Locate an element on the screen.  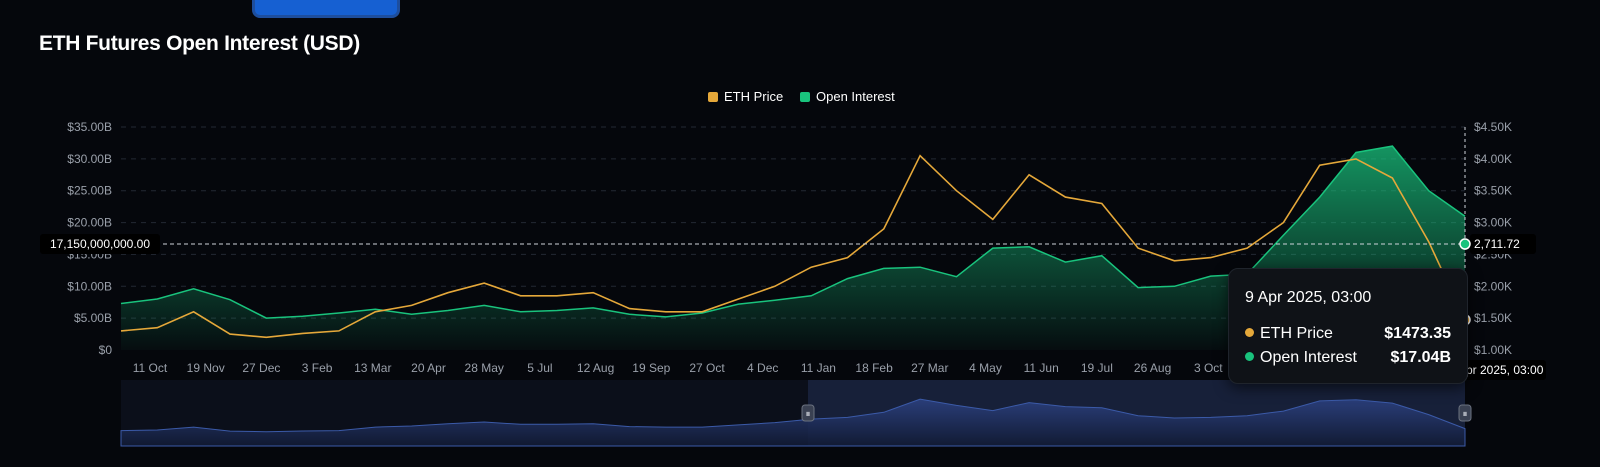
legend-label-eth-price: ETH Price is located at coordinates (753, 96).